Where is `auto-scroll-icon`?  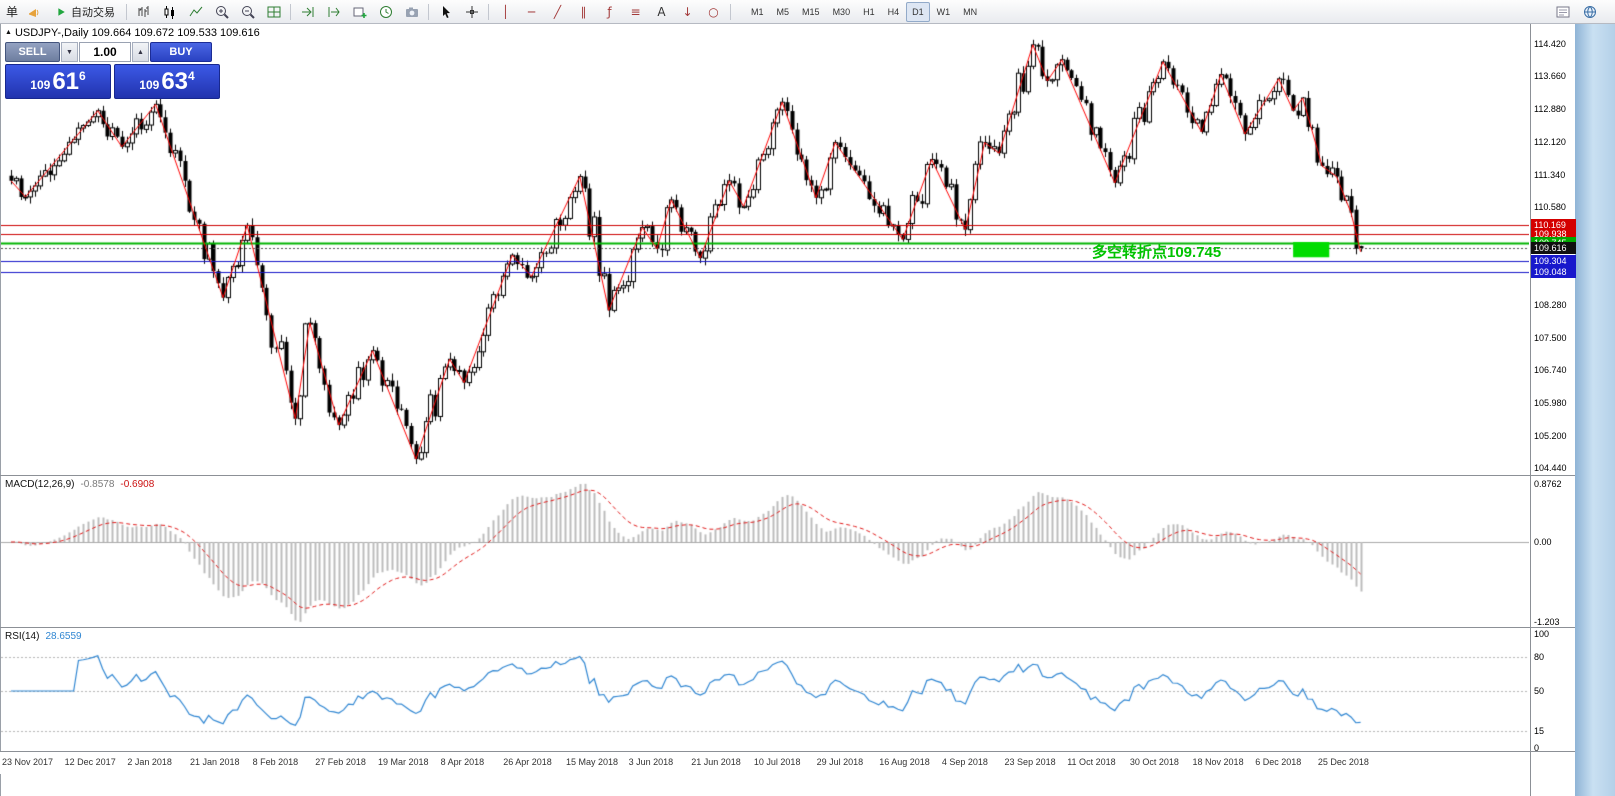
auto-scroll-icon is located at coordinates (307, 11).